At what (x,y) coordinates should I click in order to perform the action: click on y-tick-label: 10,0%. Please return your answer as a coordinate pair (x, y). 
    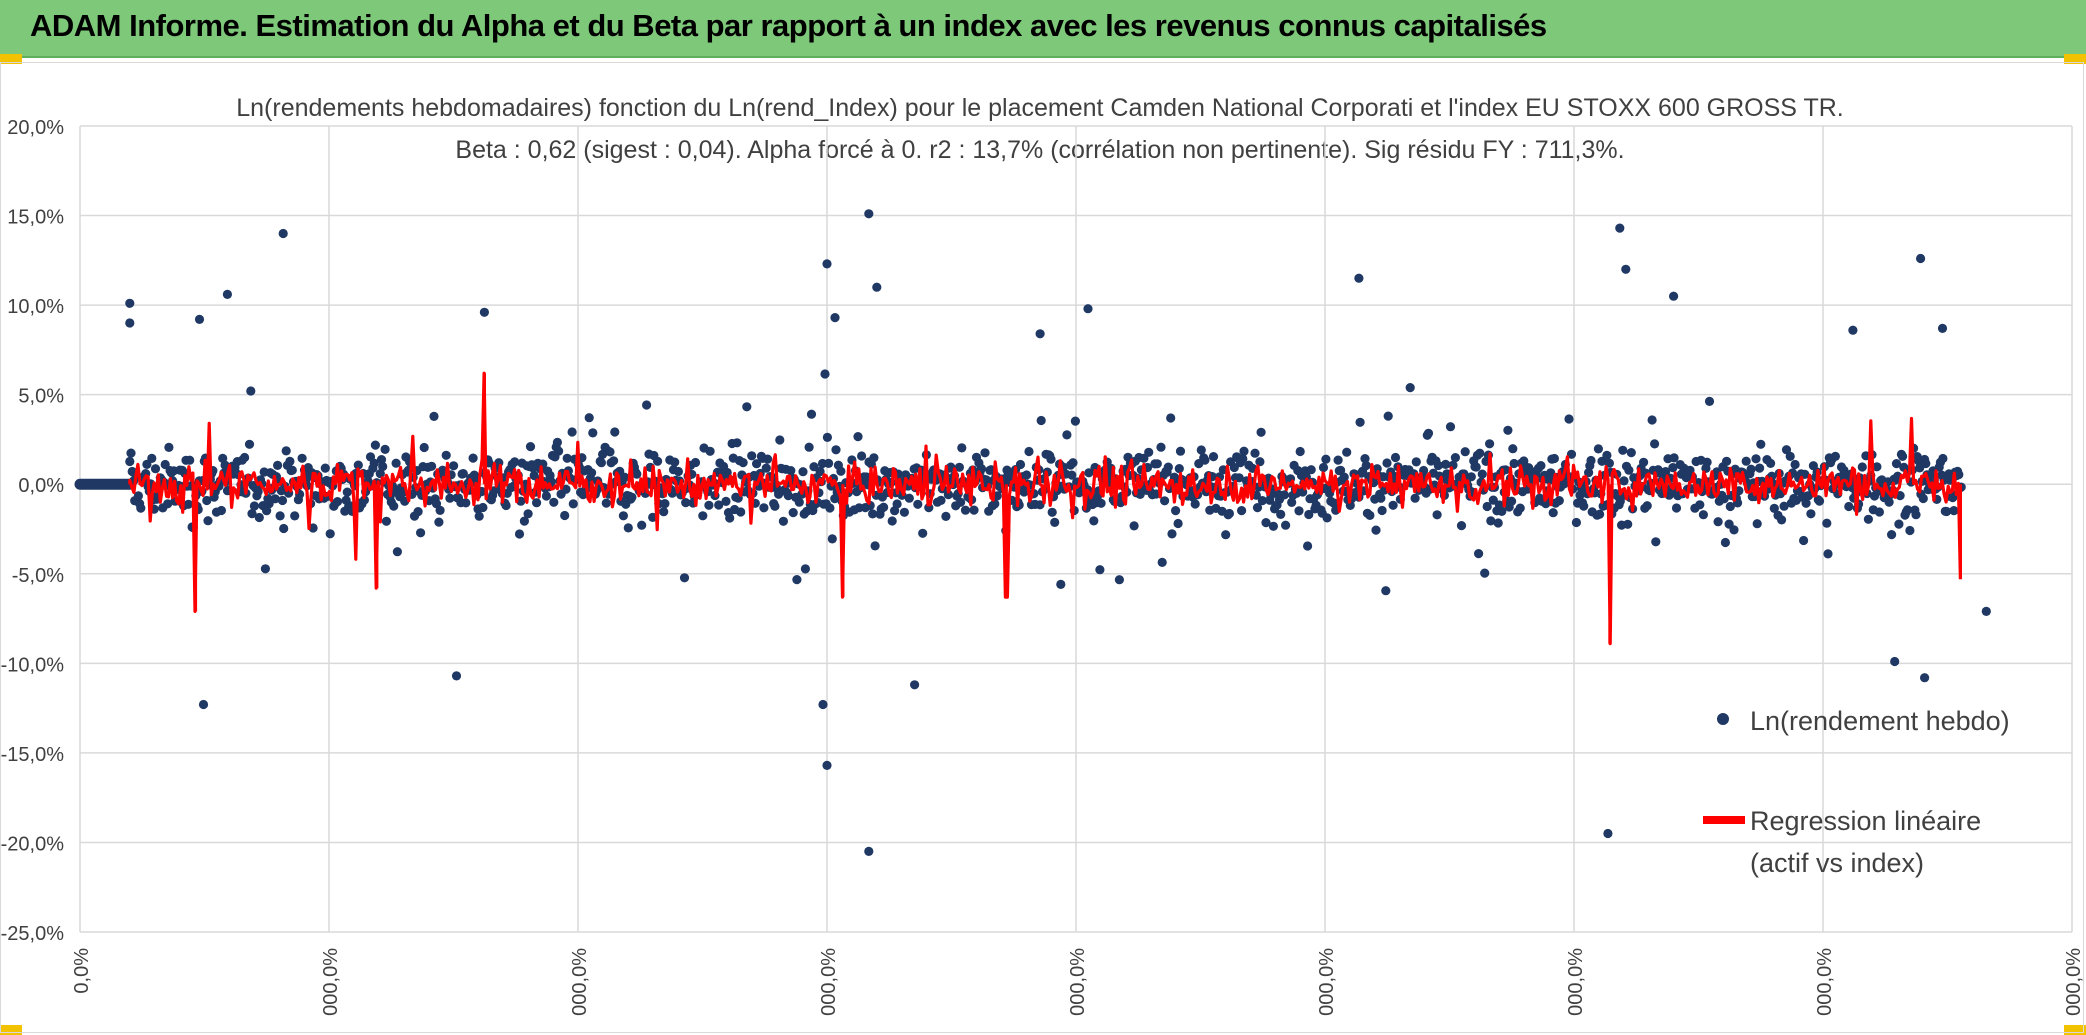
    Looking at the image, I should click on (35, 307).